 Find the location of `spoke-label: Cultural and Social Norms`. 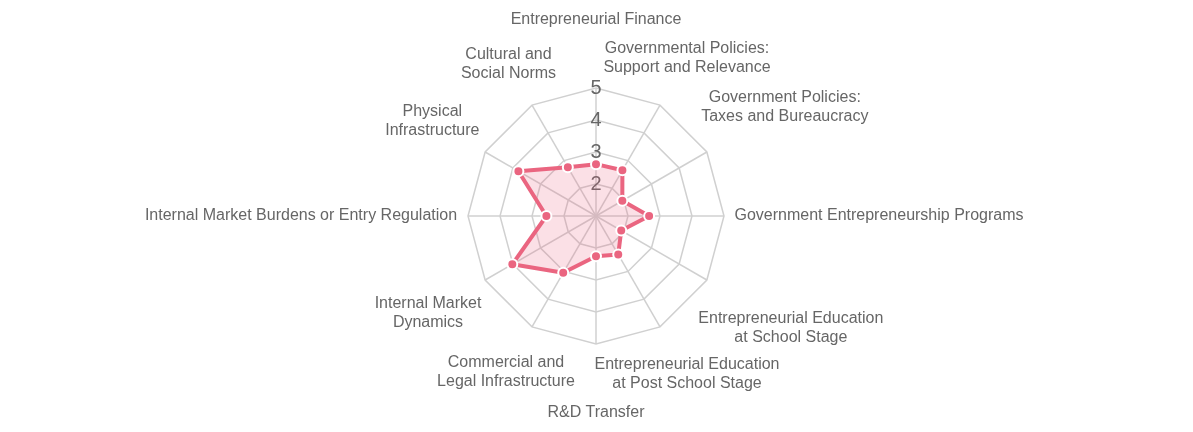

spoke-label: Cultural and Social Norms is located at coordinates (508, 63).